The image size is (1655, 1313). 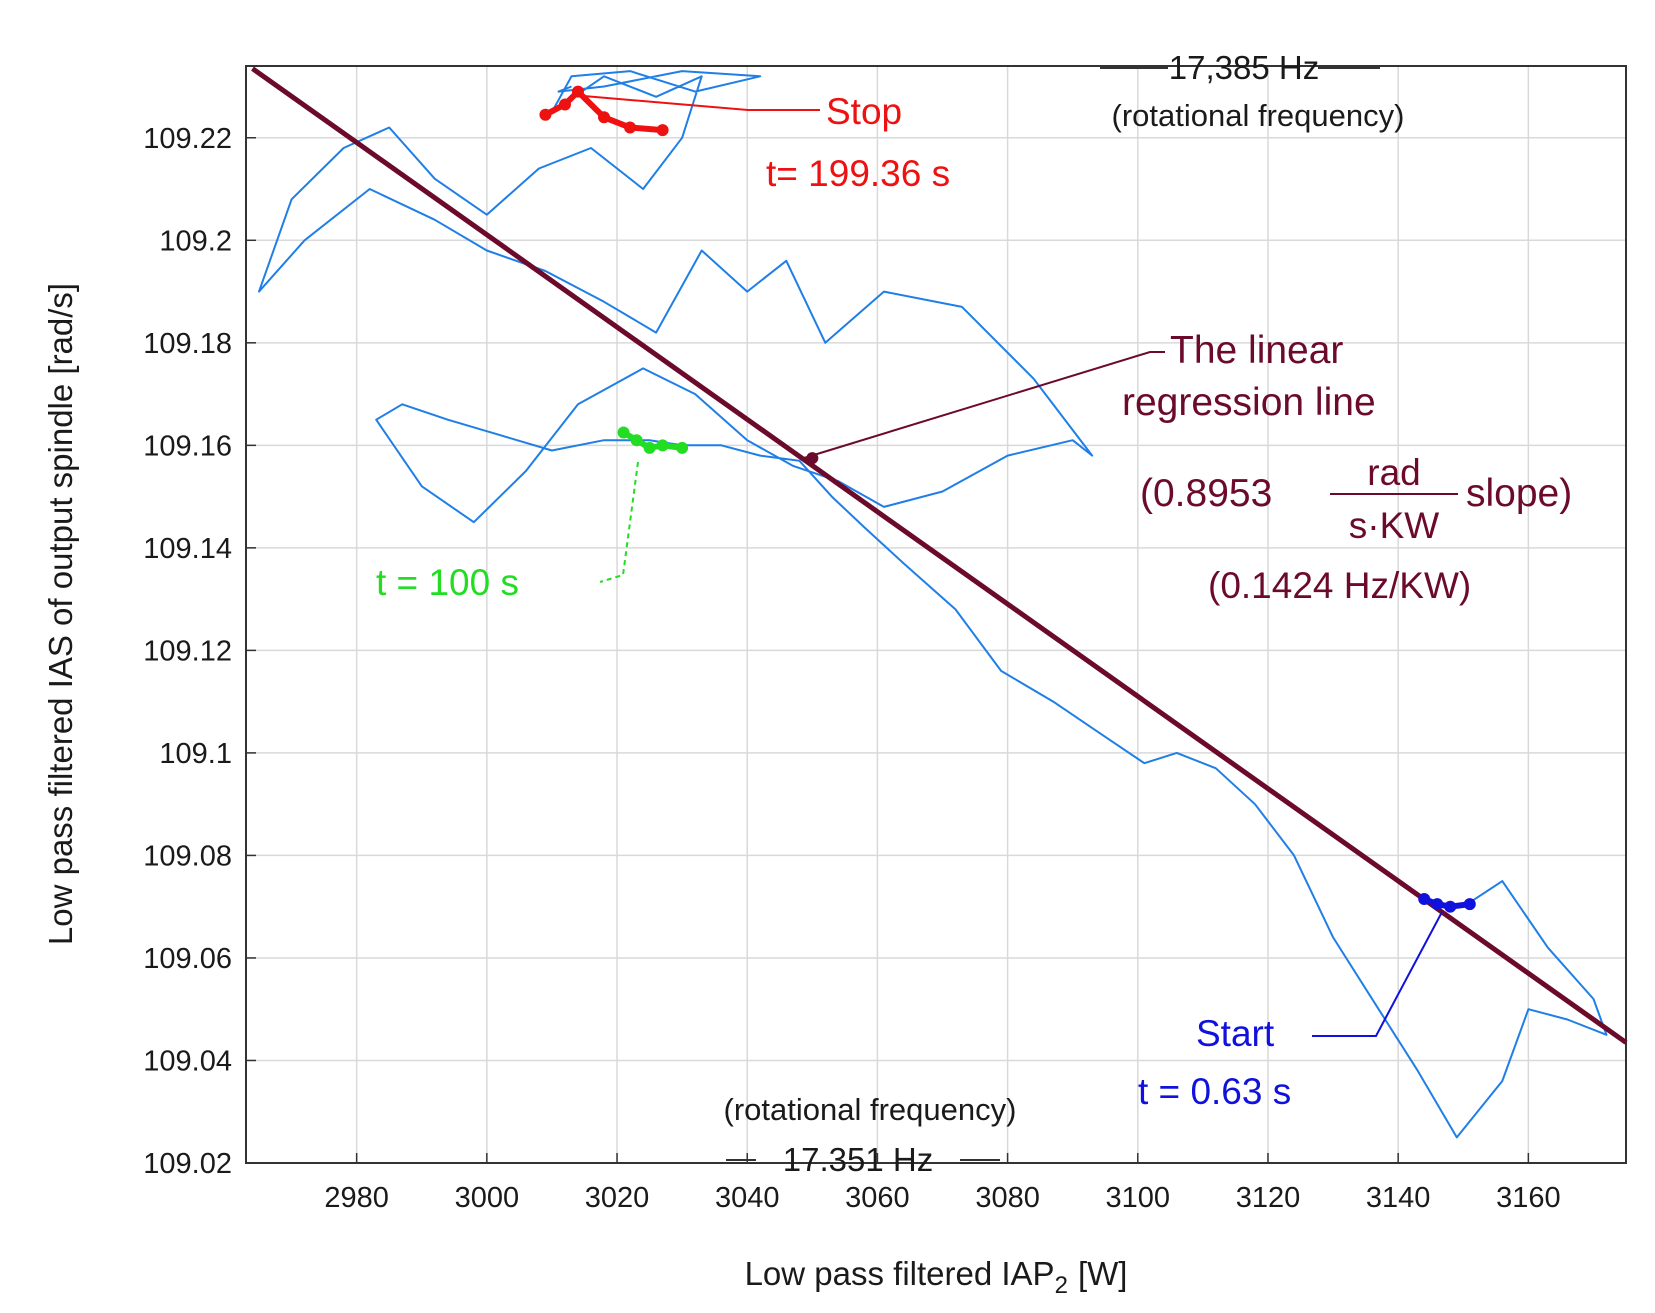 What do you see at coordinates (447, 582) in the screenshot?
I see `t100-label: t = 100 s` at bounding box center [447, 582].